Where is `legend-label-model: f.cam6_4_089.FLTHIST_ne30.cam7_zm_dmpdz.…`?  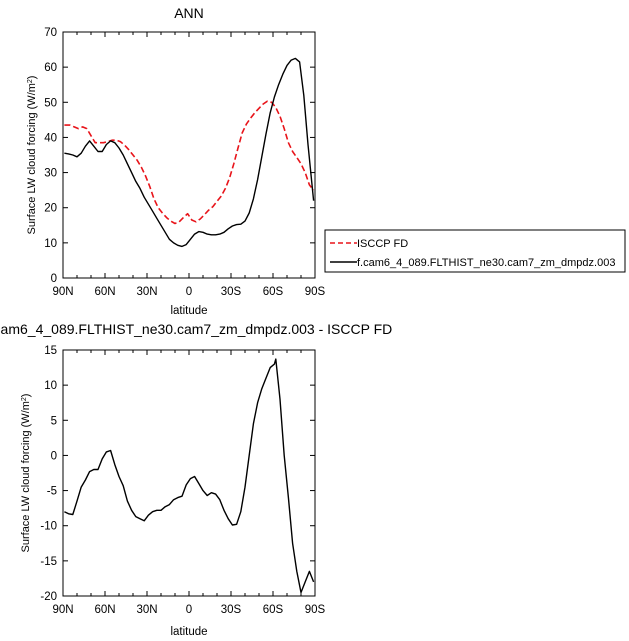
legend-label-model: f.cam6_4_089.FLTHIST_ne30.cam7_zm_dmpdz.… is located at coordinates (486, 263).